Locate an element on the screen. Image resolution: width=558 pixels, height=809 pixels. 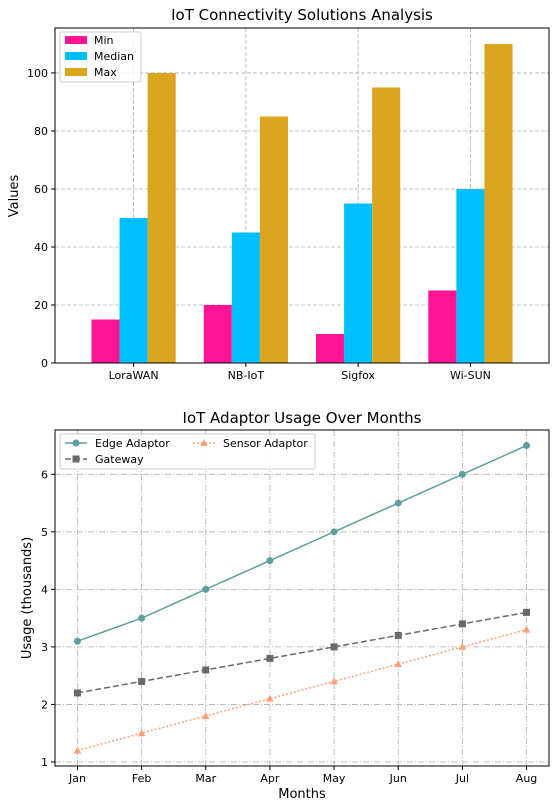
legend-swatch-max is located at coordinates (76, 72).